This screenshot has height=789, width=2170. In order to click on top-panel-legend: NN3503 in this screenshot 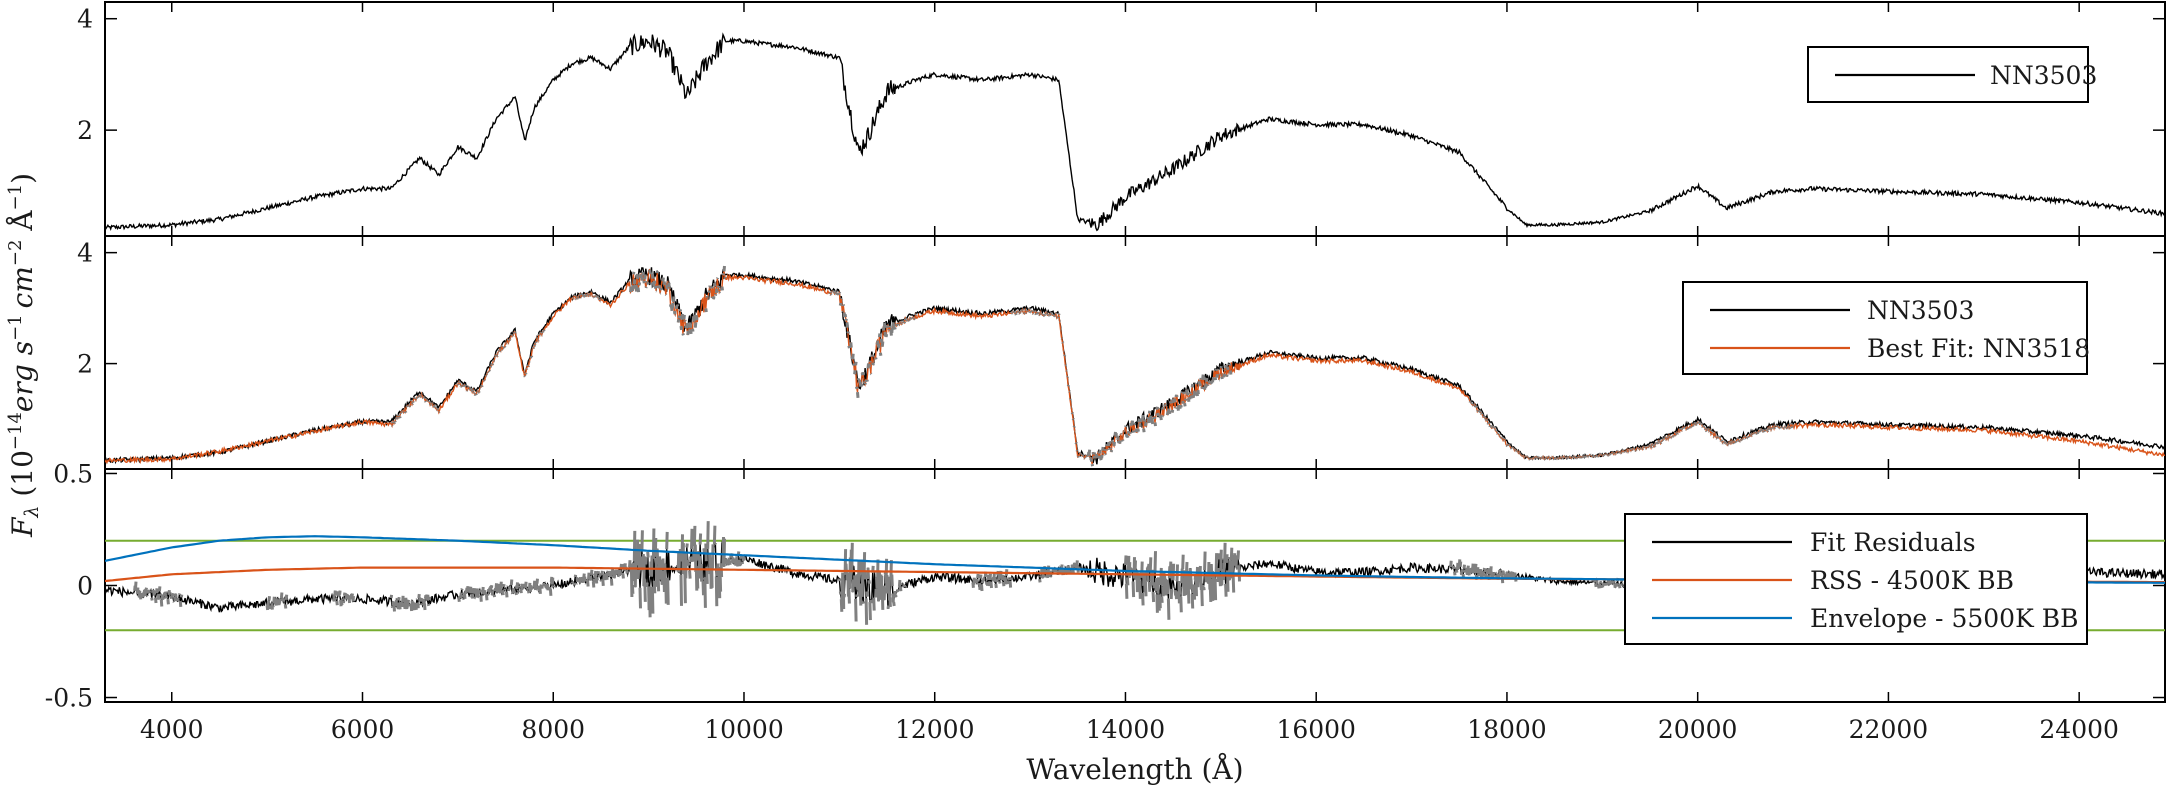, I will do `click(1952, 74)`.